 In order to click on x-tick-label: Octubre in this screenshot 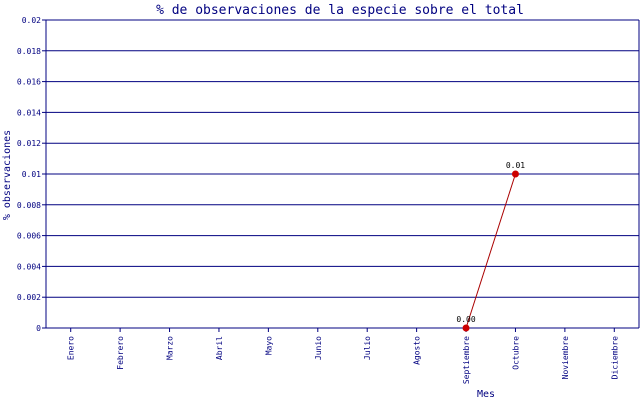, I will do `click(515, 353)`.